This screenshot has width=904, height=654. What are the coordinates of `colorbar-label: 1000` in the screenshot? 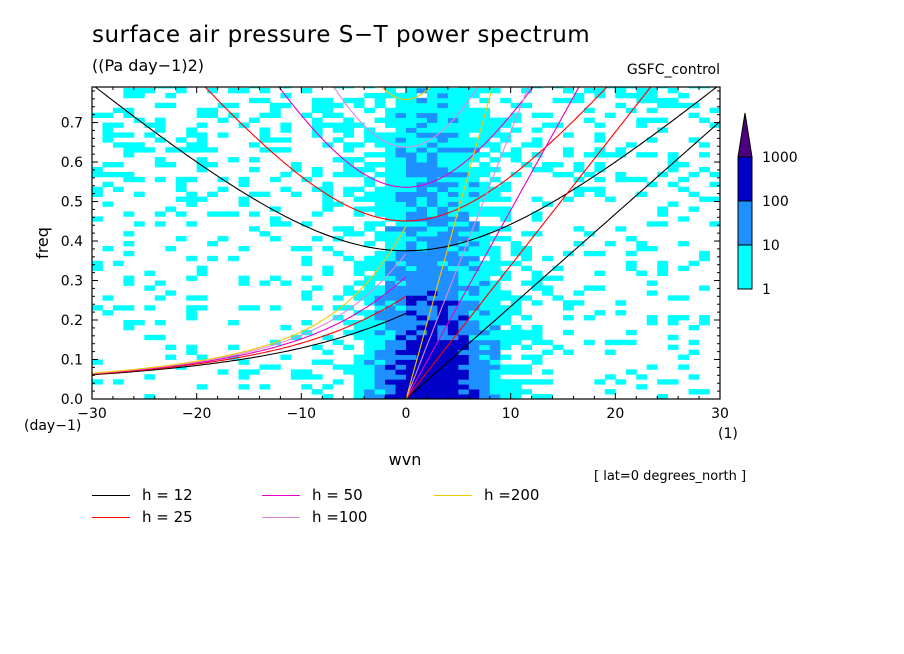 It's located at (780, 158).